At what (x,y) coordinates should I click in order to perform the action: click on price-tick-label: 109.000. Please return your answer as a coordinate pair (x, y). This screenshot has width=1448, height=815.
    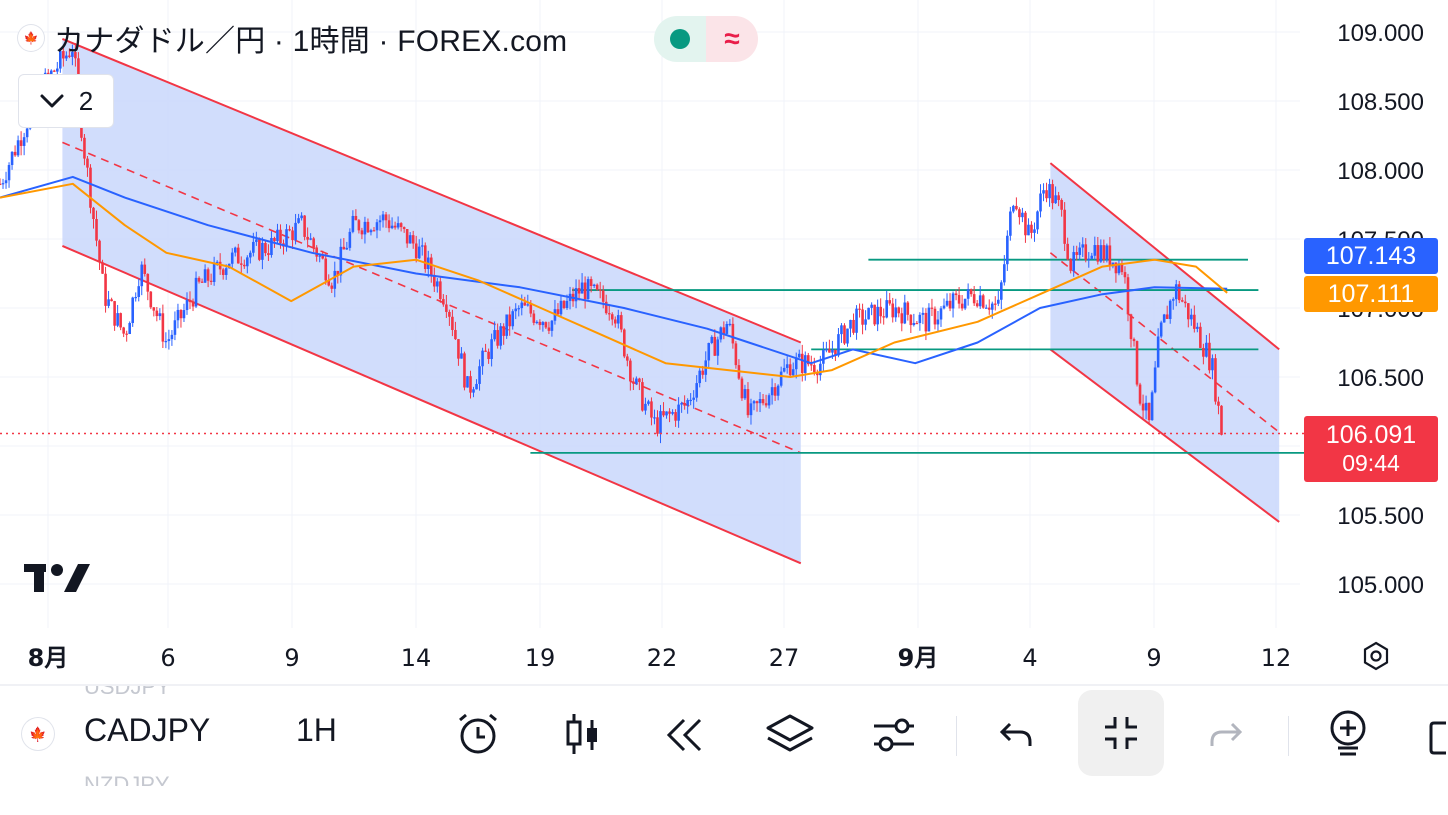
    Looking at the image, I should click on (1380, 33).